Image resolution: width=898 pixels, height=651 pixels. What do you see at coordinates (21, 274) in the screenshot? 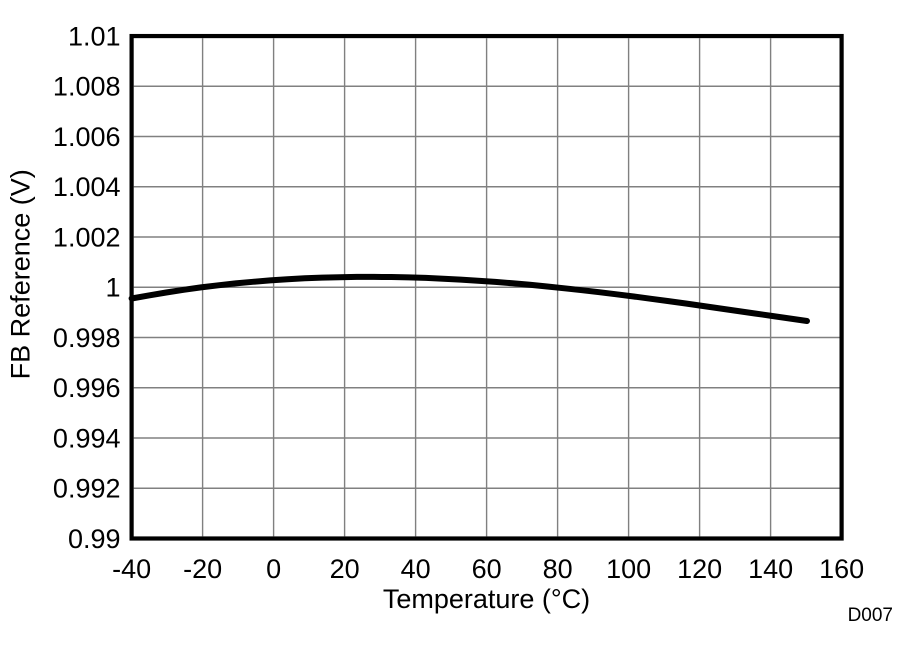
I see `svg-text: FB Reference (V)` at bounding box center [21, 274].